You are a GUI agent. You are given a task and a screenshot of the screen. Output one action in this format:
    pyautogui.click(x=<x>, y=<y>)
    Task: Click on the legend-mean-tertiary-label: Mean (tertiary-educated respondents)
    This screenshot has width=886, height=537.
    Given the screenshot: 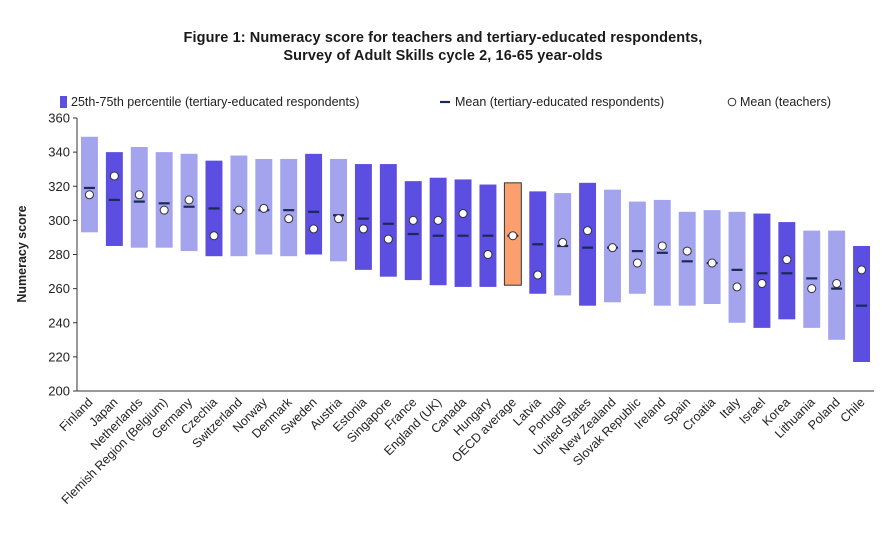 What is the action you would take?
    pyautogui.click(x=559, y=102)
    